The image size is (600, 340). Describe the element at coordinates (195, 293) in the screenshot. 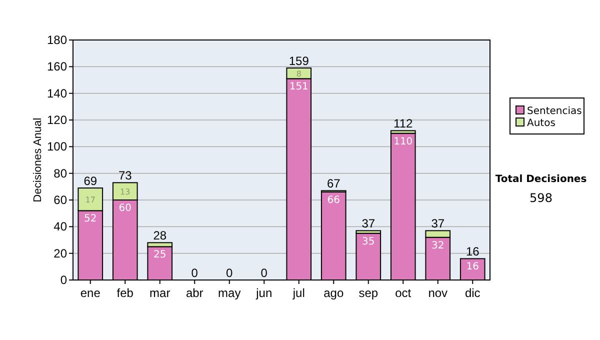

I see `x-tick-label: abr` at that location.